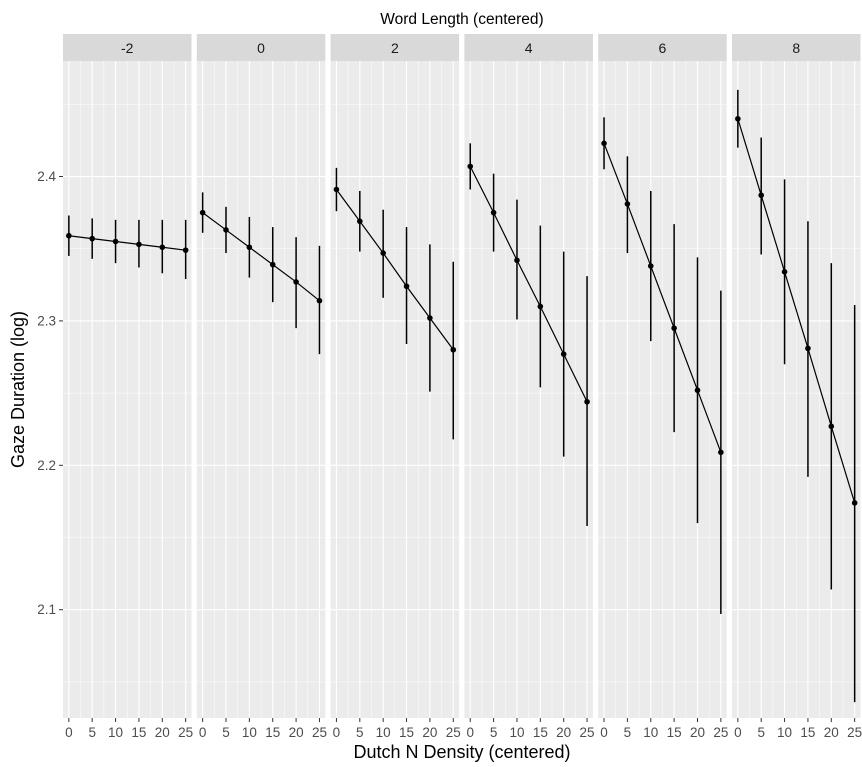 The width and height of the screenshot is (862, 767). I want to click on facet-strip-label: 4, so click(529, 48).